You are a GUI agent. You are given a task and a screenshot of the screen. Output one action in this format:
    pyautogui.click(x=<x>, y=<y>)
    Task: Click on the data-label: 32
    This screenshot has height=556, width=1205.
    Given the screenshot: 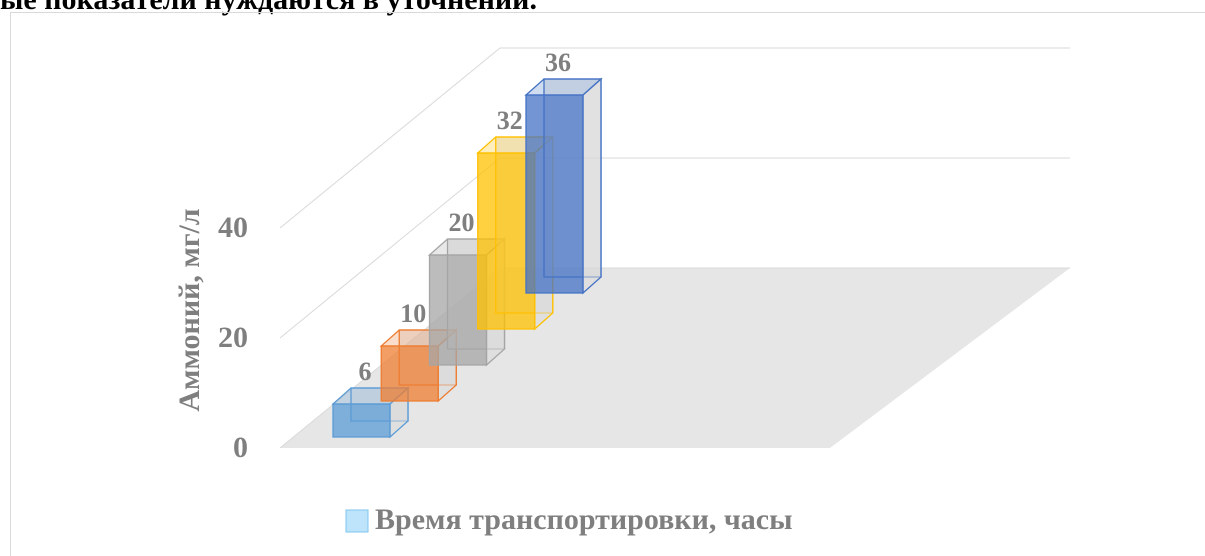 What is the action you would take?
    pyautogui.click(x=510, y=120)
    